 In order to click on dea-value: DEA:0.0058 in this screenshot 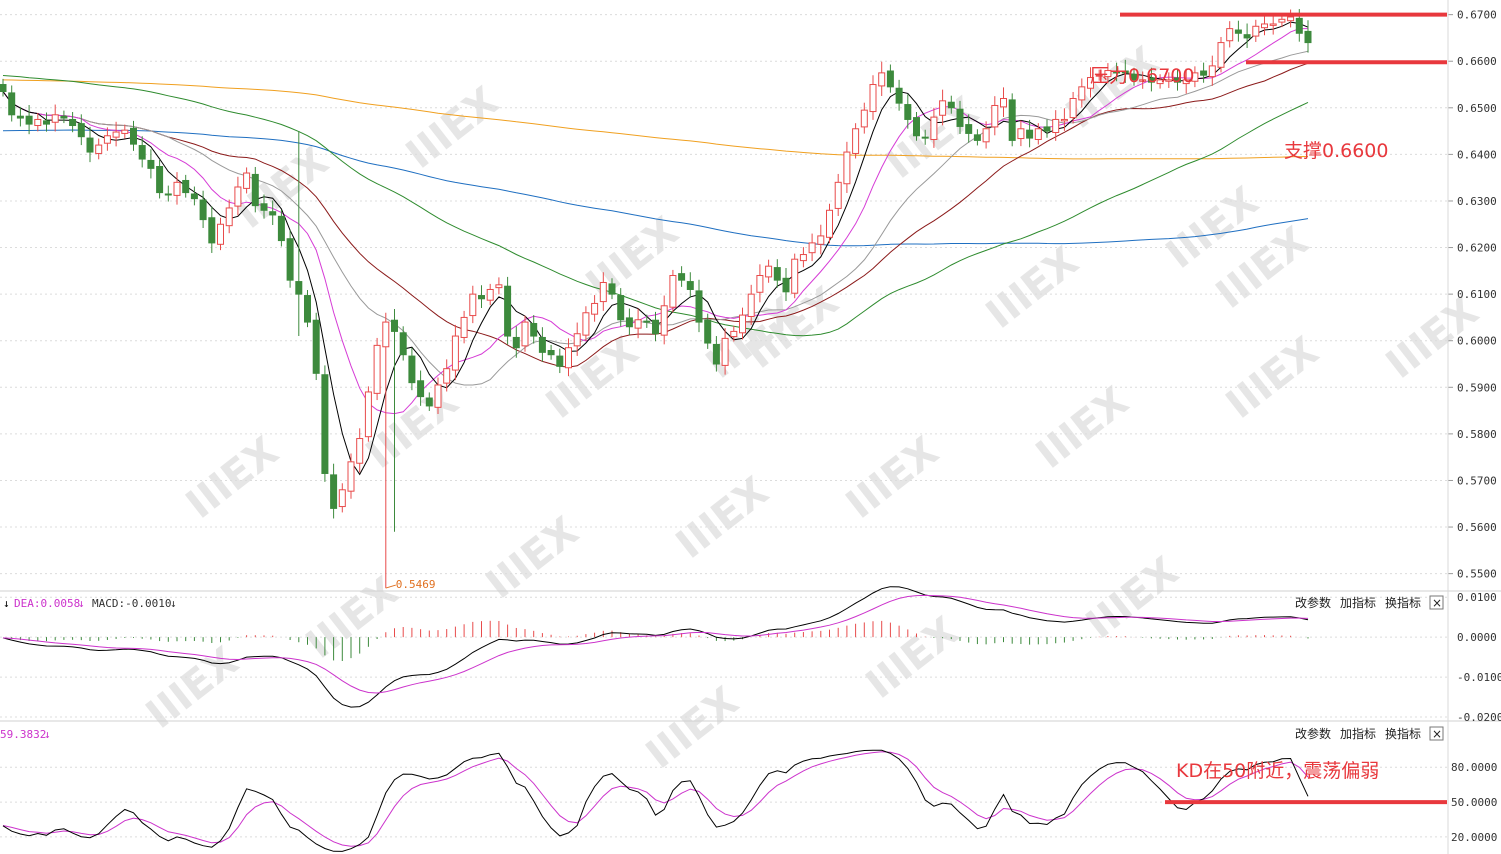, I will do `click(47, 603)`.